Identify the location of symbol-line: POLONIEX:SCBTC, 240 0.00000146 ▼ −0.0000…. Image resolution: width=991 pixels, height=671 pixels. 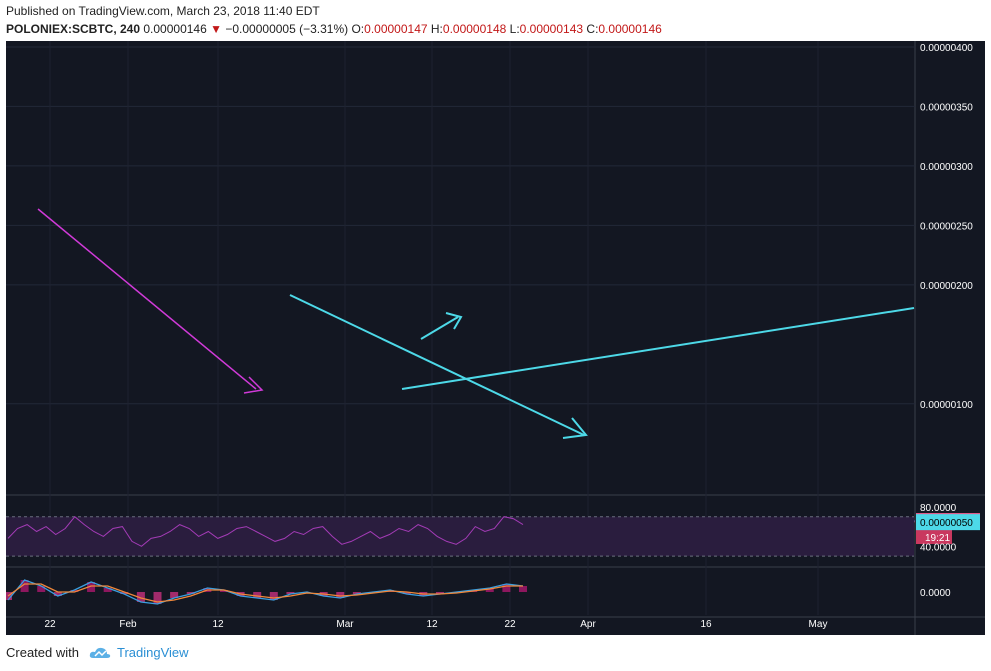
(334, 29).